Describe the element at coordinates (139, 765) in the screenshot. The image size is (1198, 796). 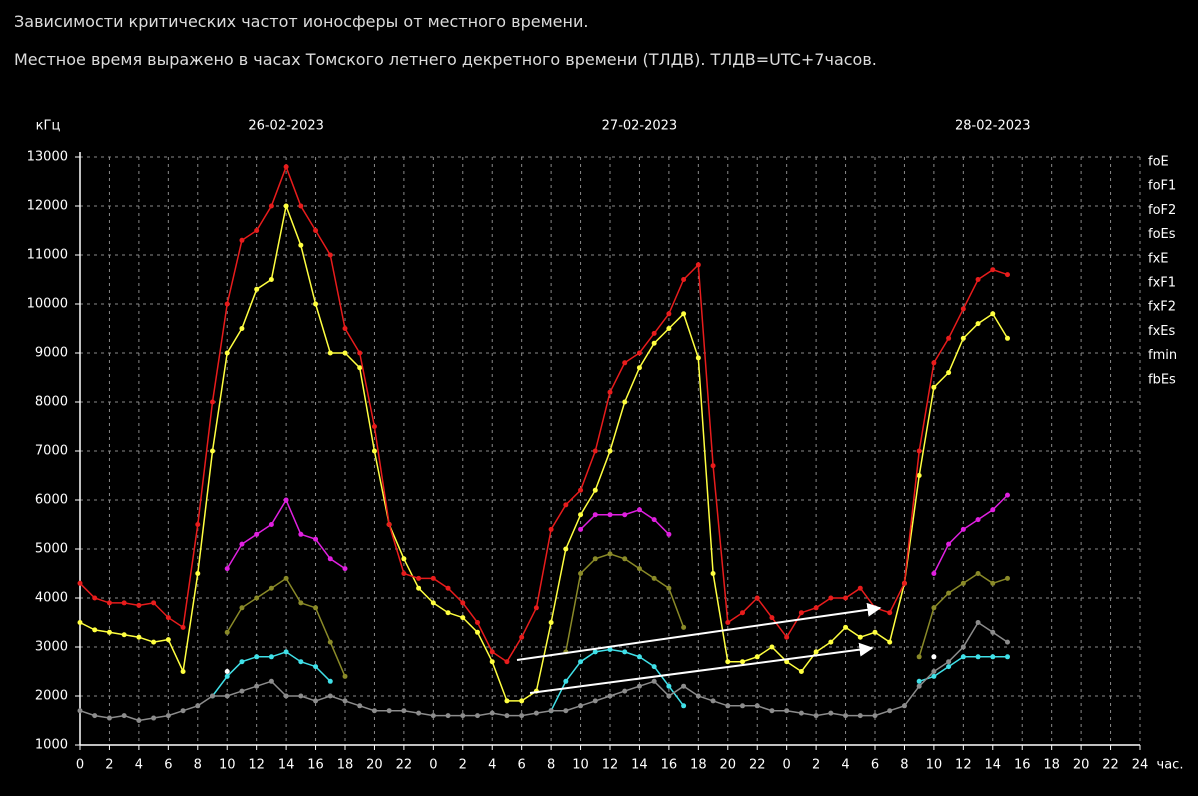
I see `x-tick-label: 4` at that location.